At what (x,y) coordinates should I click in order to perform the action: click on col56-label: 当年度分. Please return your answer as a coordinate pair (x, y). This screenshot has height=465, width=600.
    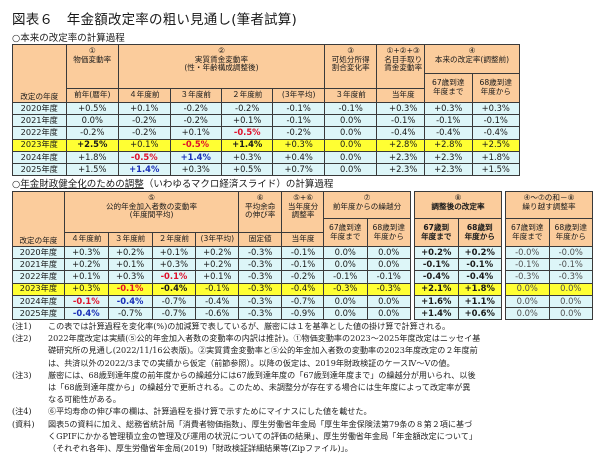
    Looking at the image, I should click on (303, 206).